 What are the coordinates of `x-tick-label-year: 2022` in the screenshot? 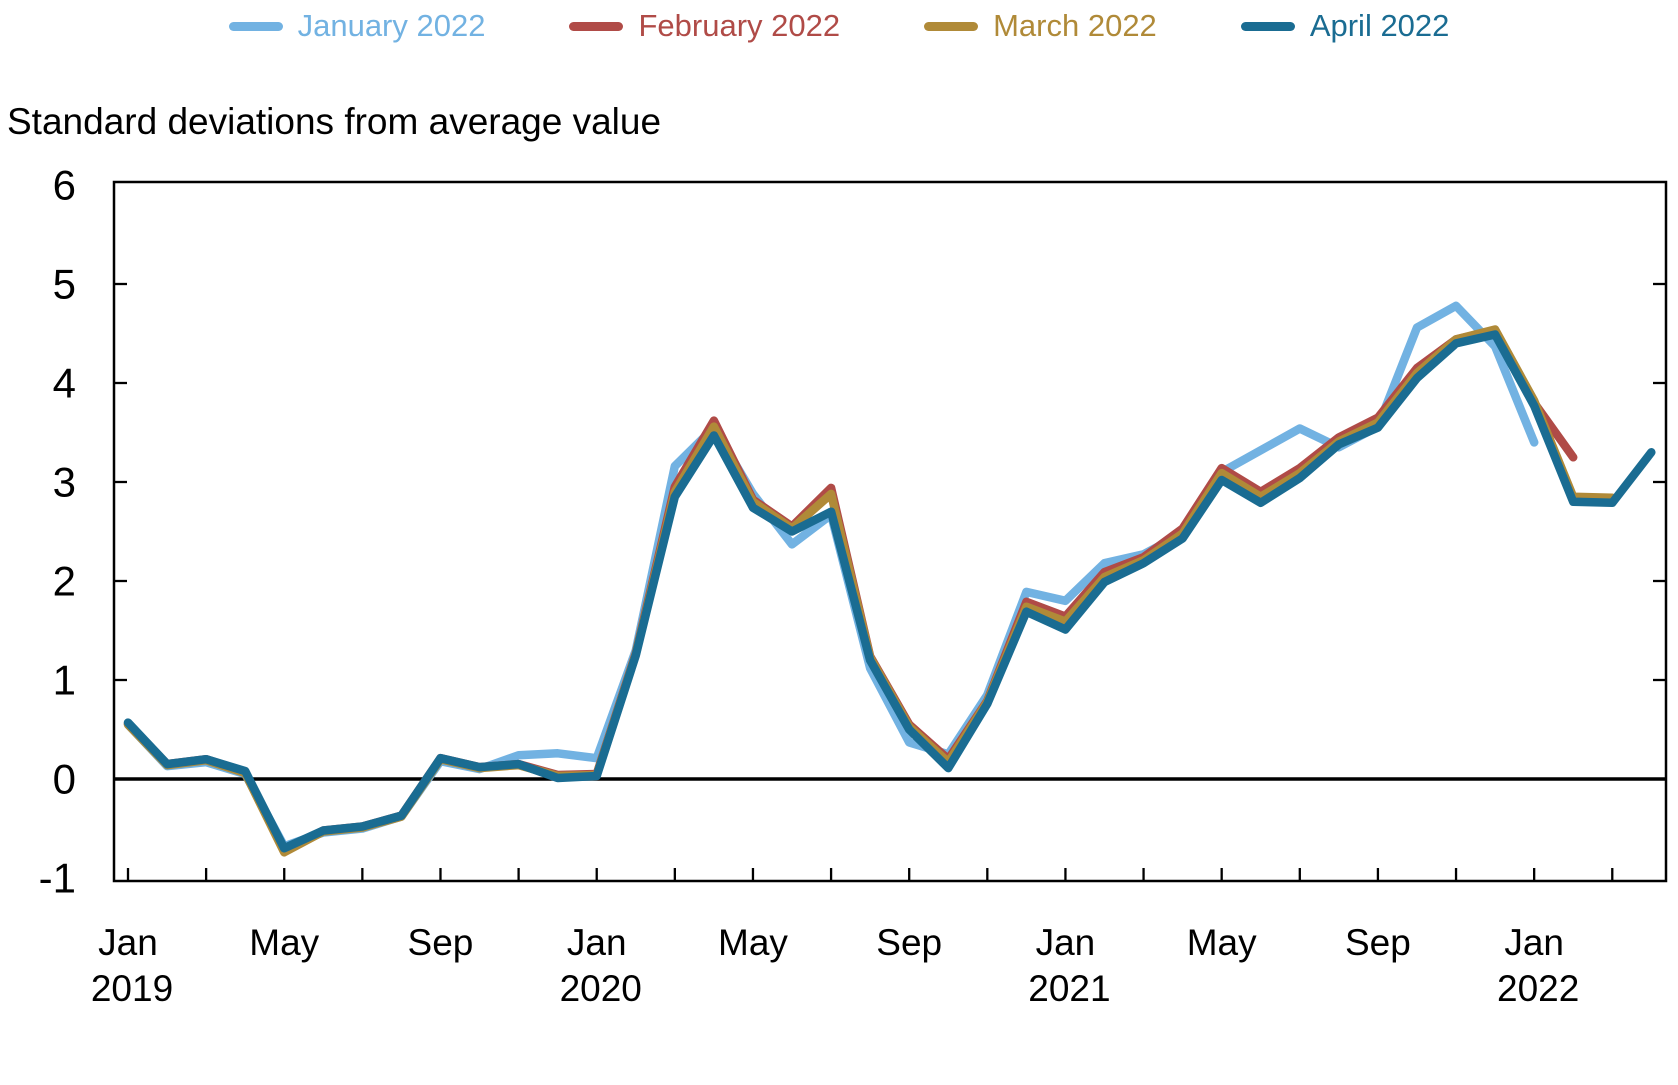 It's located at (1538, 988).